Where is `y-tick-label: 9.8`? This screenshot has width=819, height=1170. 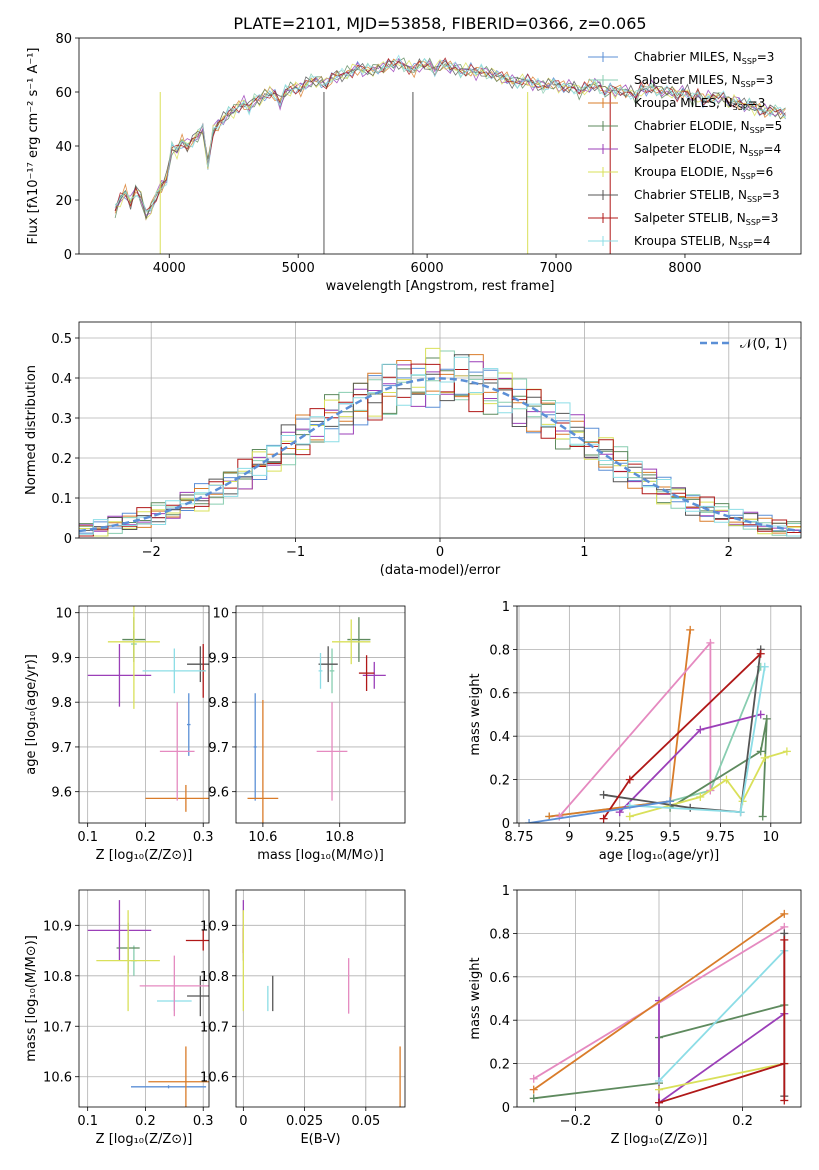 y-tick-label: 9.8 is located at coordinates (61, 703).